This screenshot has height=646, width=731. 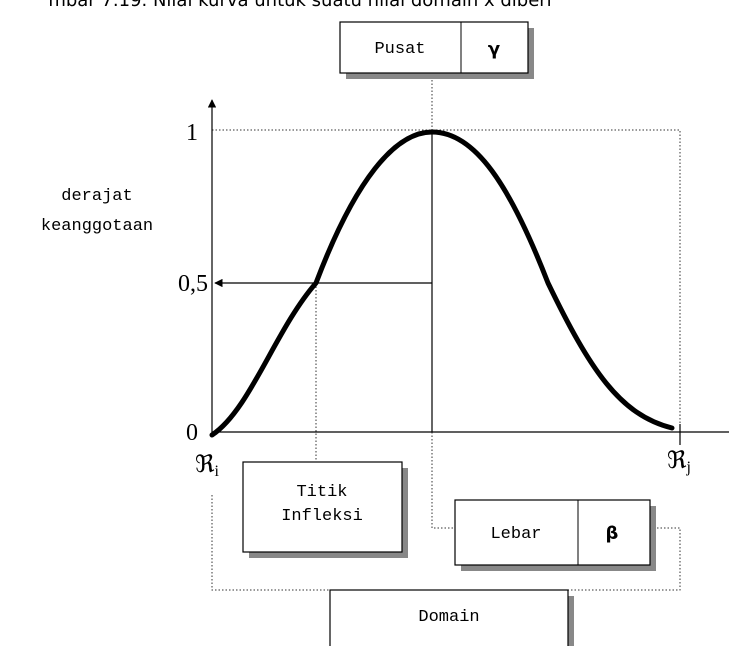 I want to click on width-symbol: β, so click(x=612, y=533).